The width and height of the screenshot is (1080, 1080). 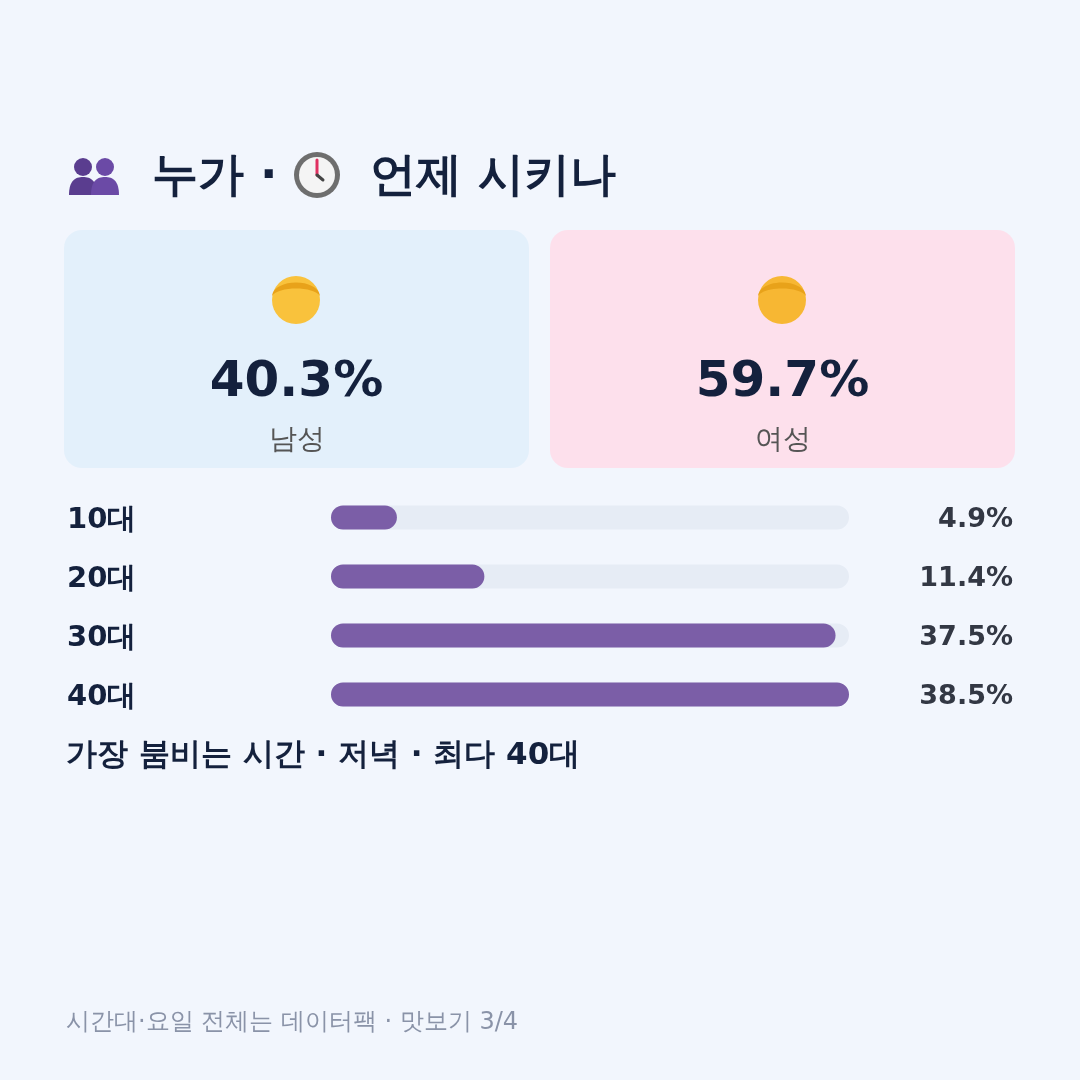 What do you see at coordinates (384, 174) in the screenshot?
I see `chart-title: 누가 · 언제 시키나` at bounding box center [384, 174].